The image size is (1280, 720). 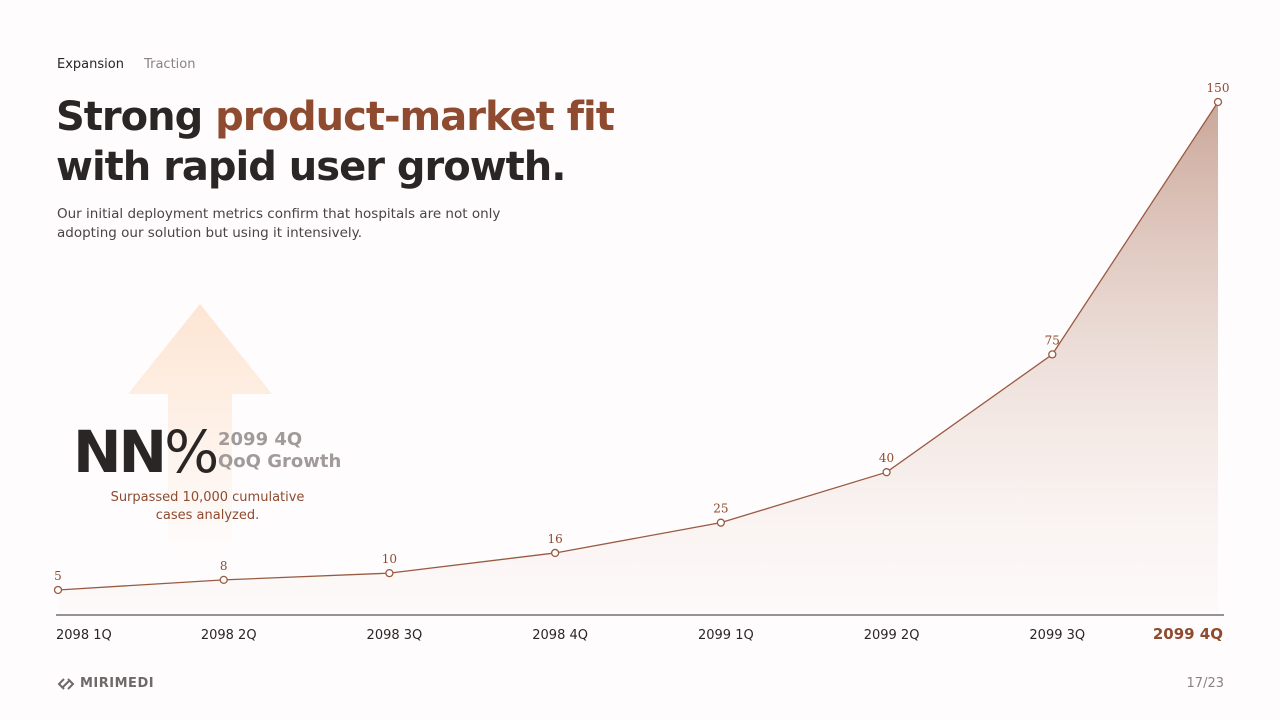 I want to click on data-label: 25, so click(x=720, y=509).